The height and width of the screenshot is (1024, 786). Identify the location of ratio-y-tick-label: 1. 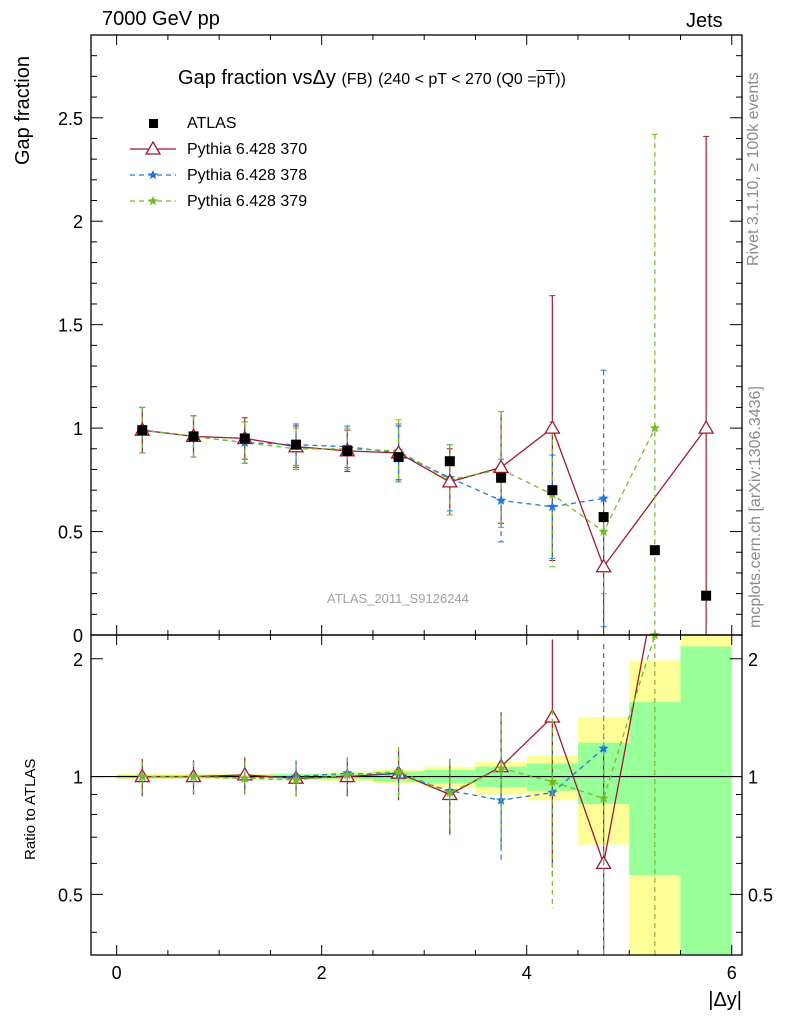
(78, 778).